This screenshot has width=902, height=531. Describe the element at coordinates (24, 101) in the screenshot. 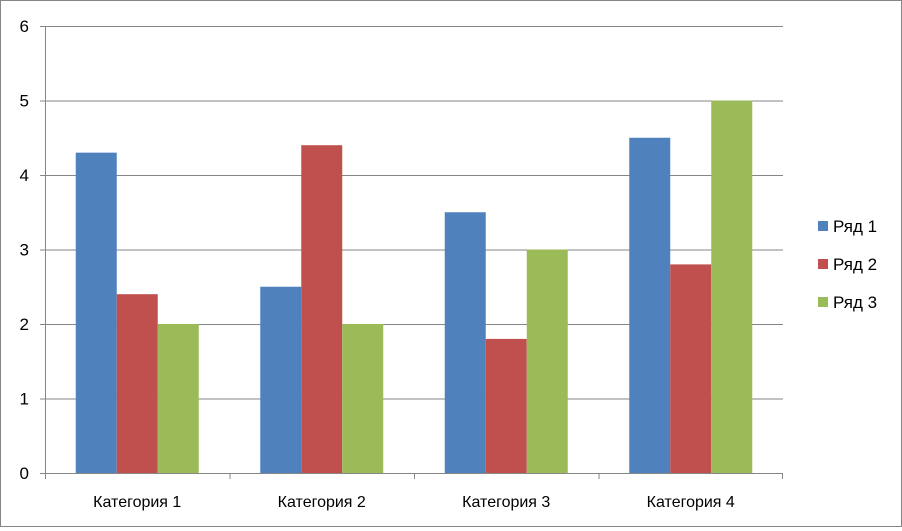

I see `y-tick-label: 5` at that location.